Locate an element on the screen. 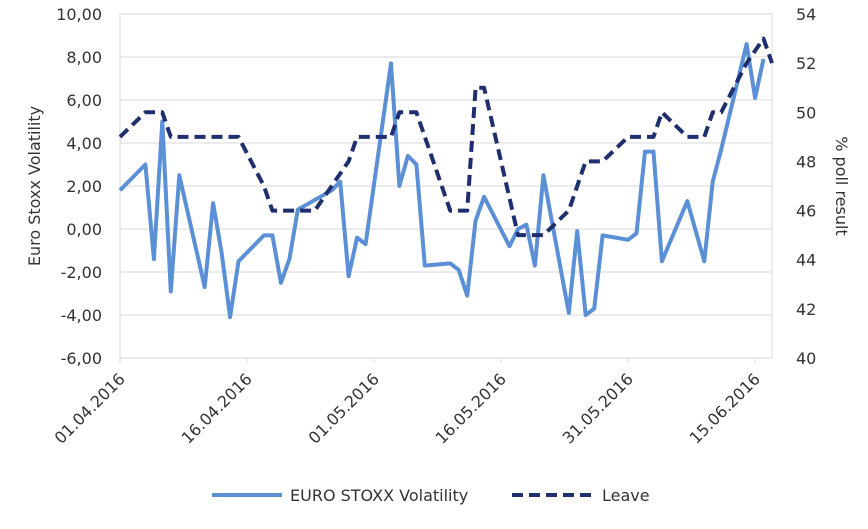 The height and width of the screenshot is (529, 868). x-tick-label: 01.04.2016 is located at coordinates (90, 408).